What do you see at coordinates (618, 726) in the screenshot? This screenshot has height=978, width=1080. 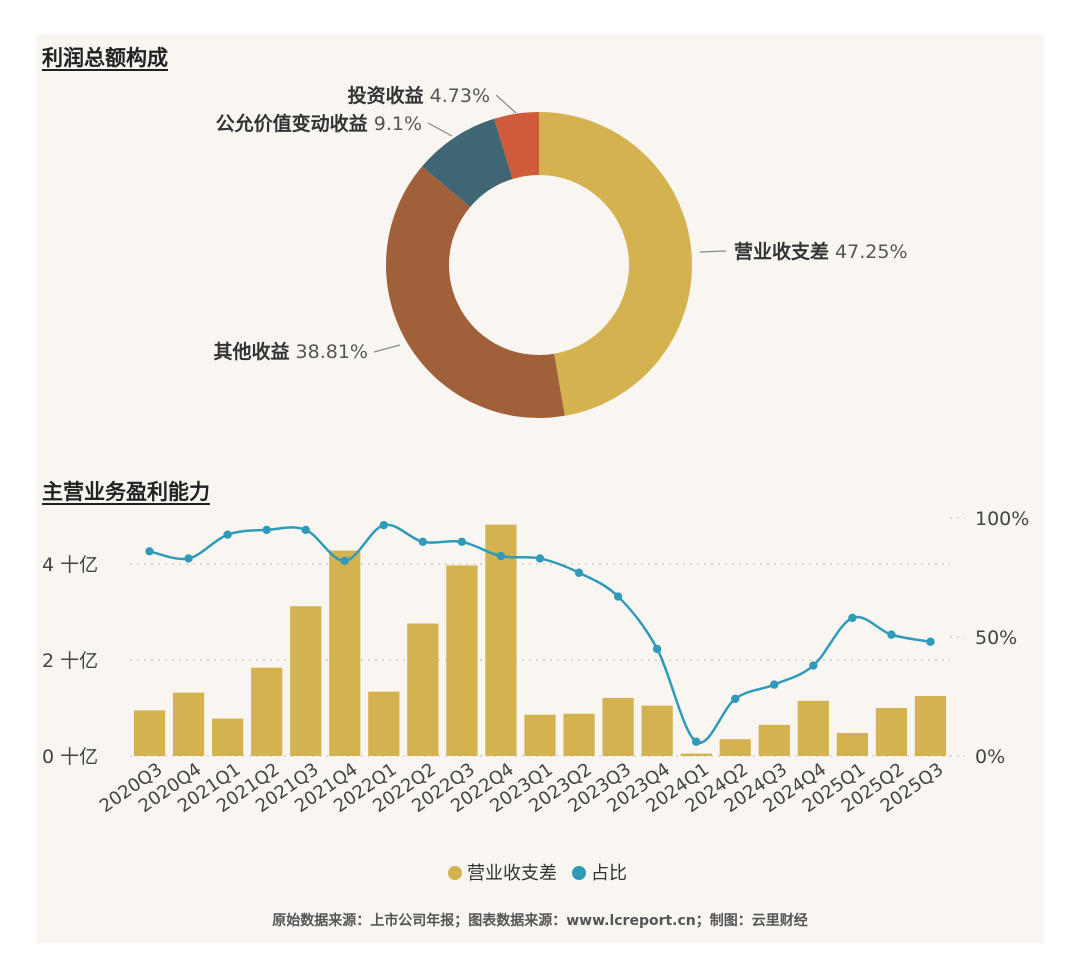 I see `bar-2023Q3` at bounding box center [618, 726].